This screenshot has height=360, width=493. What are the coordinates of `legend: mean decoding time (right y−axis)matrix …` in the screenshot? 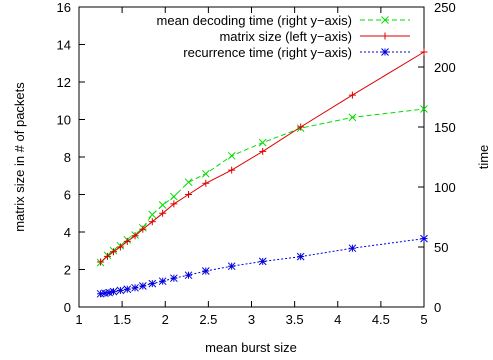 It's located at (283, 36).